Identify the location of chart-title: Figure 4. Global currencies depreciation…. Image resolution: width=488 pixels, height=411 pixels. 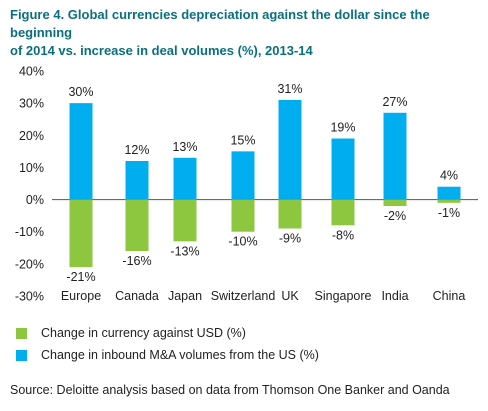
(245, 33).